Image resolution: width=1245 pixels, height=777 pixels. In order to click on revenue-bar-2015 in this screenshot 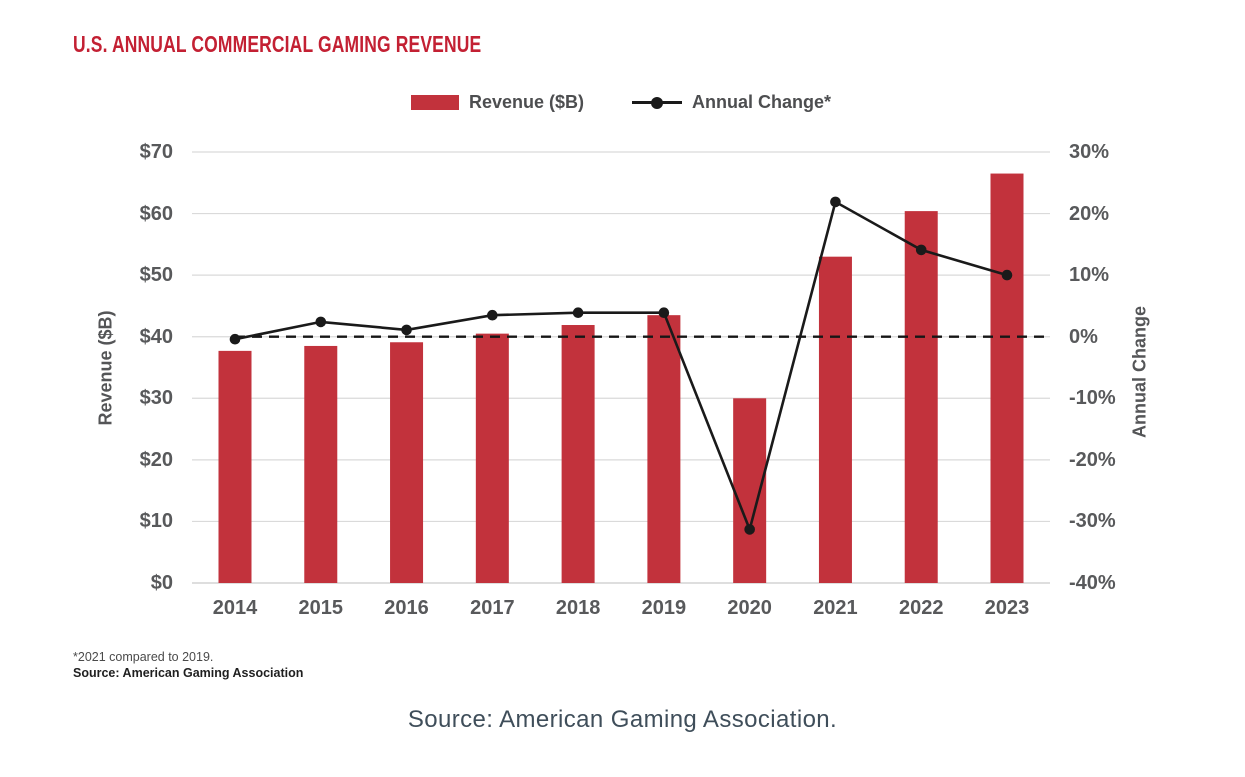, I will do `click(321, 464)`.